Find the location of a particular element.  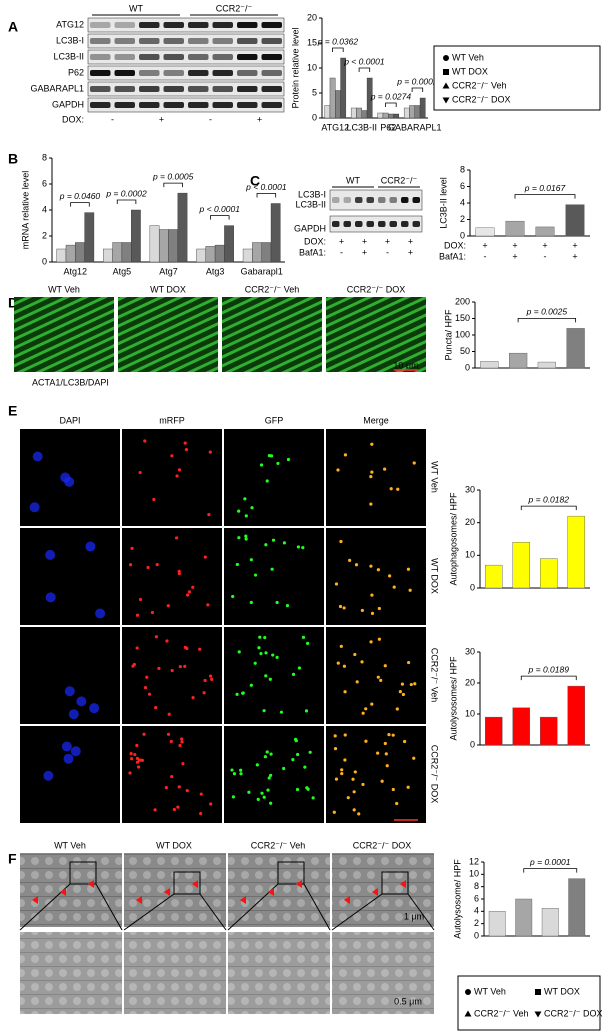

y-tick-label: 4 is located at coordinates (476, 911).